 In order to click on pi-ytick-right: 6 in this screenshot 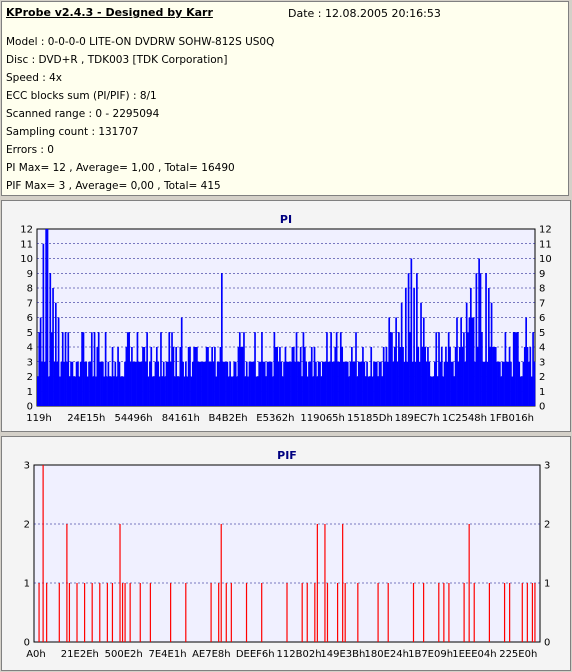, I will do `click(542, 318)`.